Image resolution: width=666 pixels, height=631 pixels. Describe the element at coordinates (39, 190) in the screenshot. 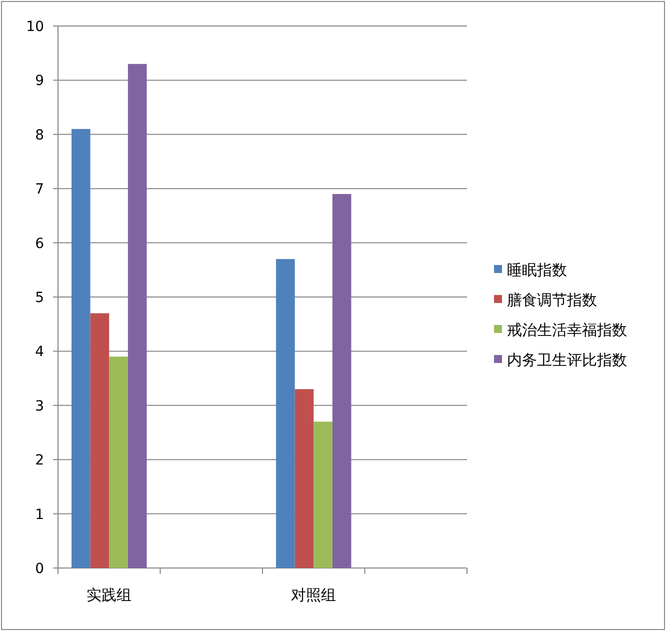

I see `y-tick-label: 7` at that location.